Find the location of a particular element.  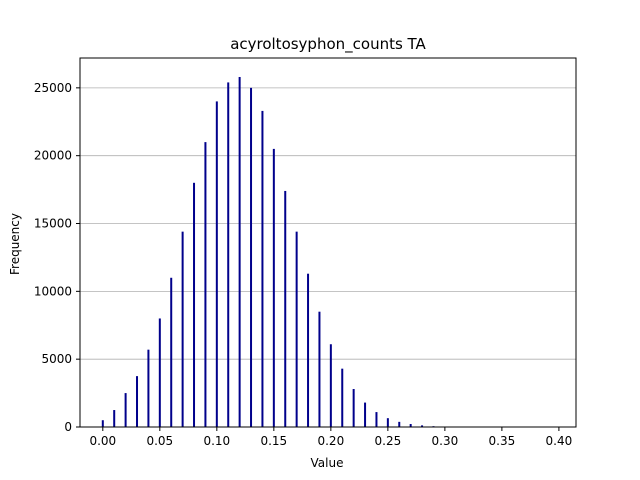

x-tick-label: 0.20 is located at coordinates (330, 441).